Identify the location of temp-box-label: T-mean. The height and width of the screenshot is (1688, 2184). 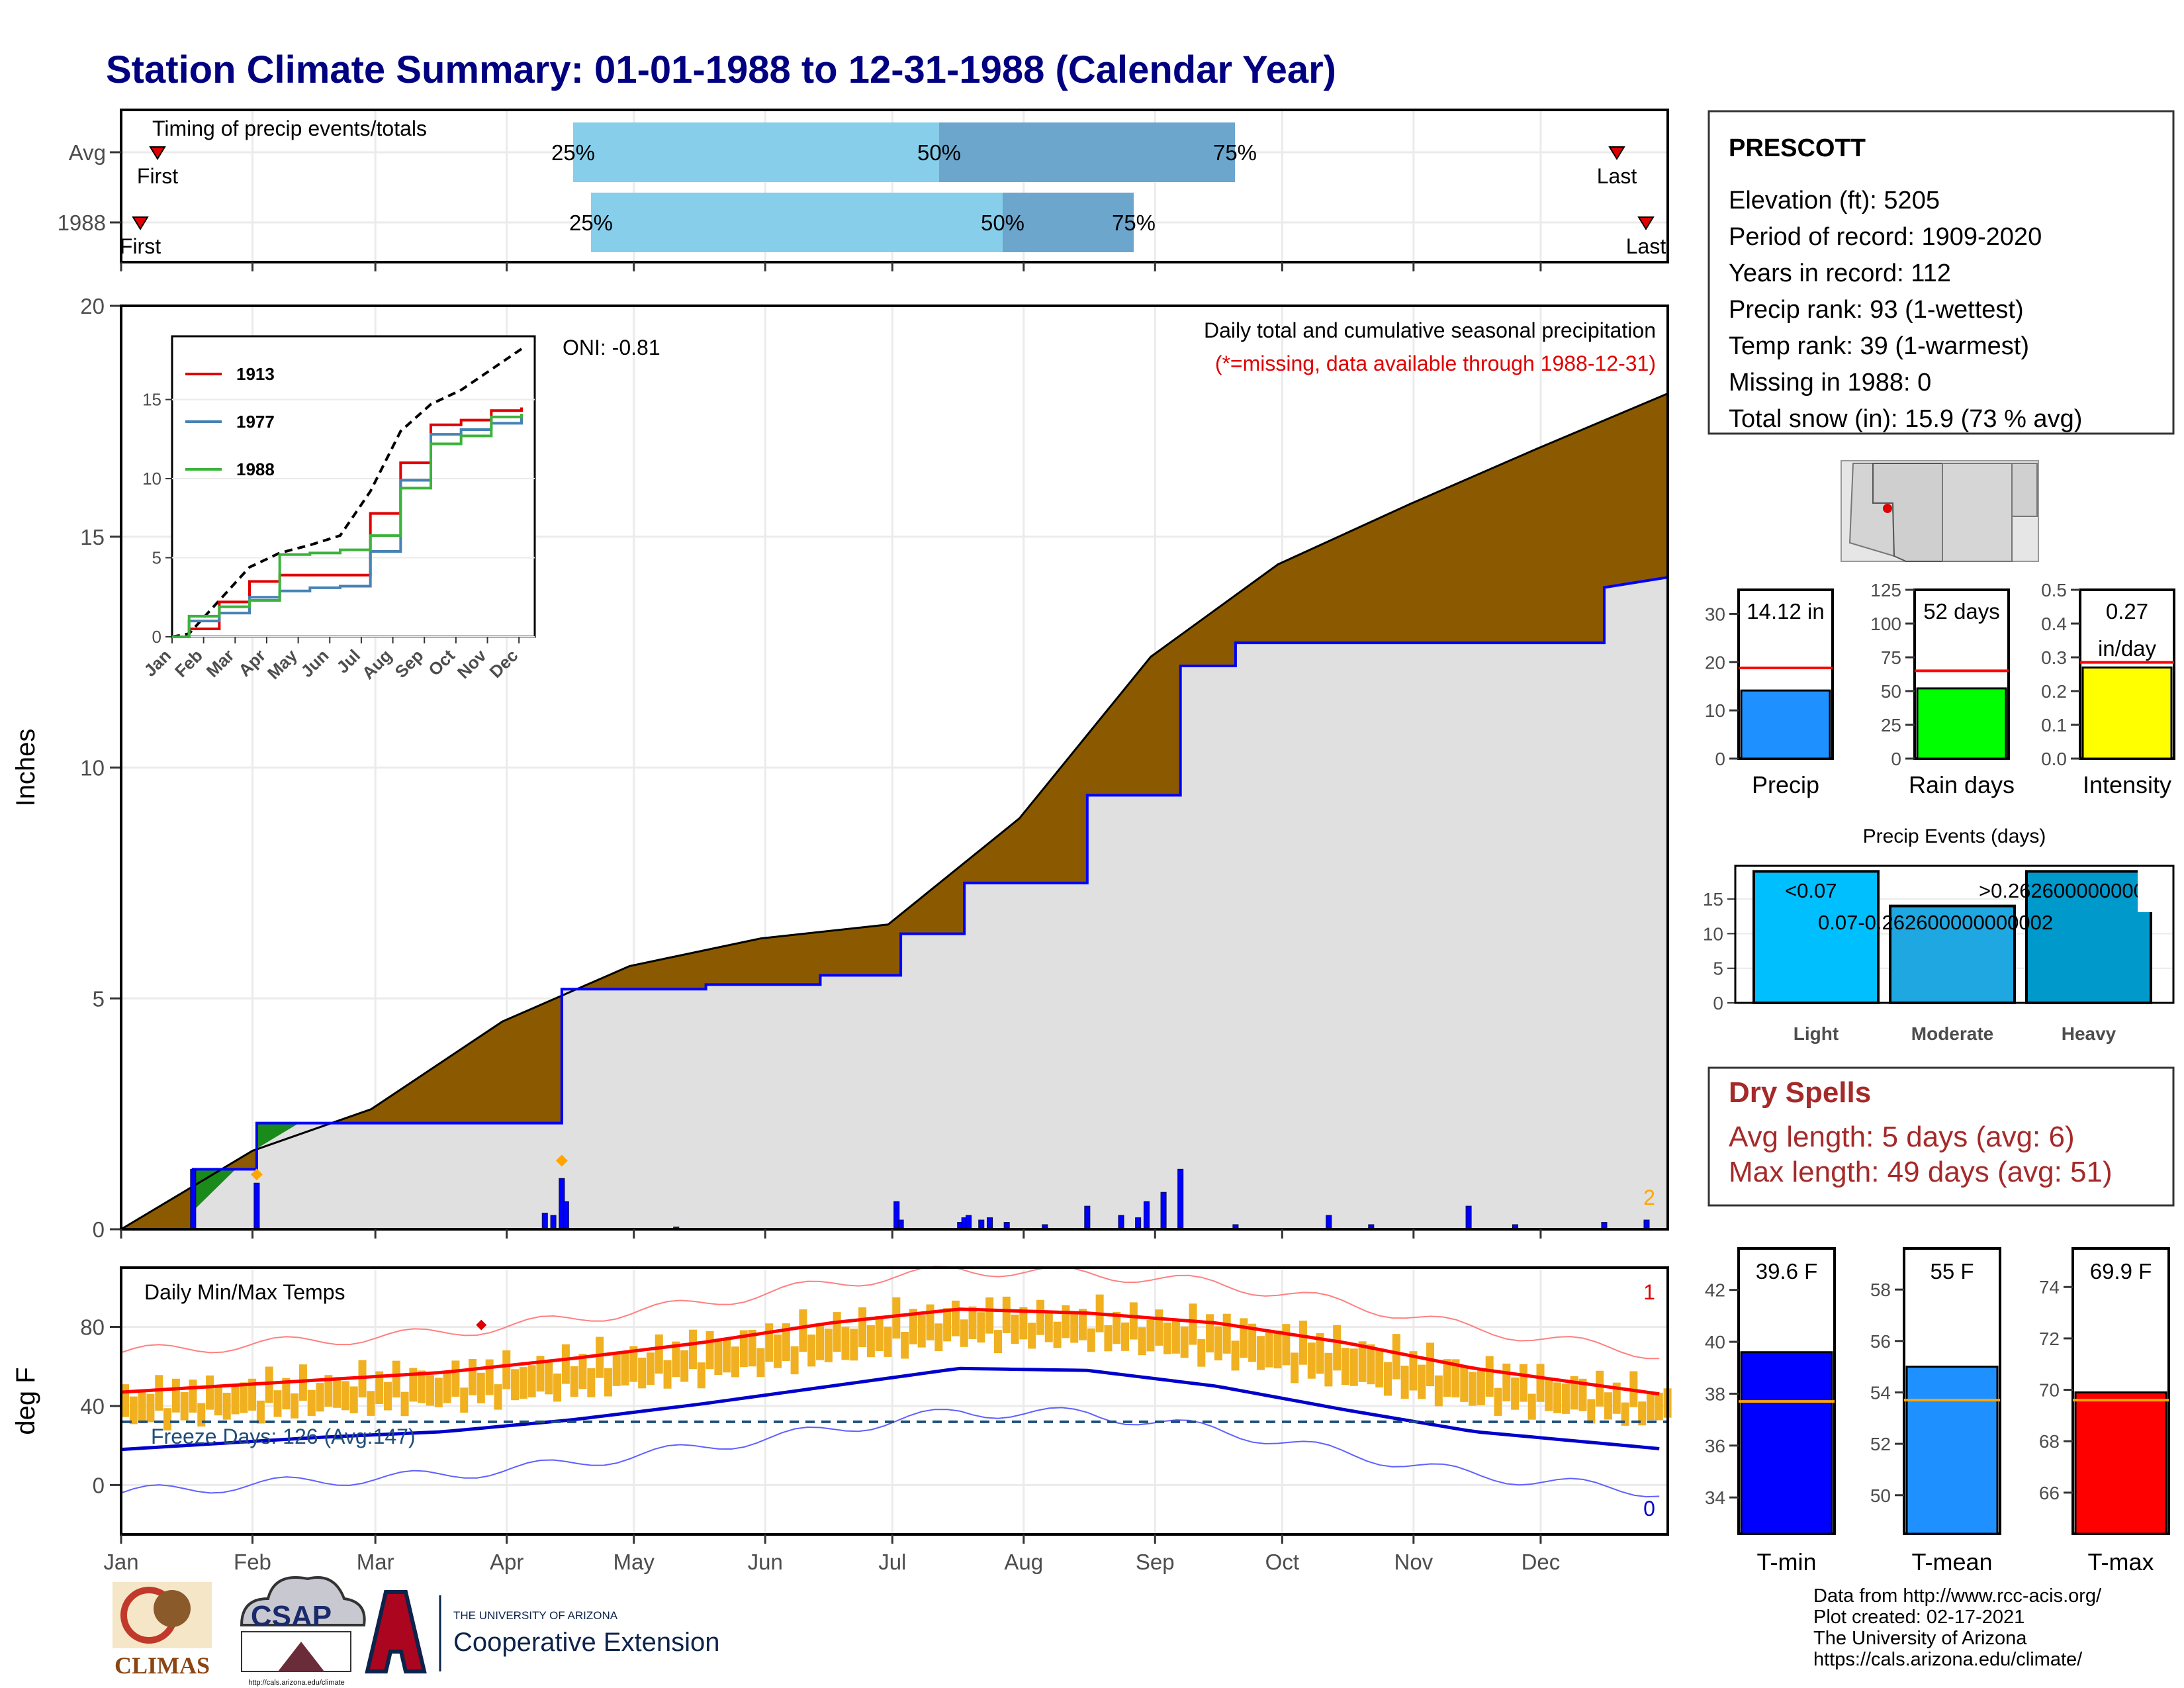
(1951, 1561).